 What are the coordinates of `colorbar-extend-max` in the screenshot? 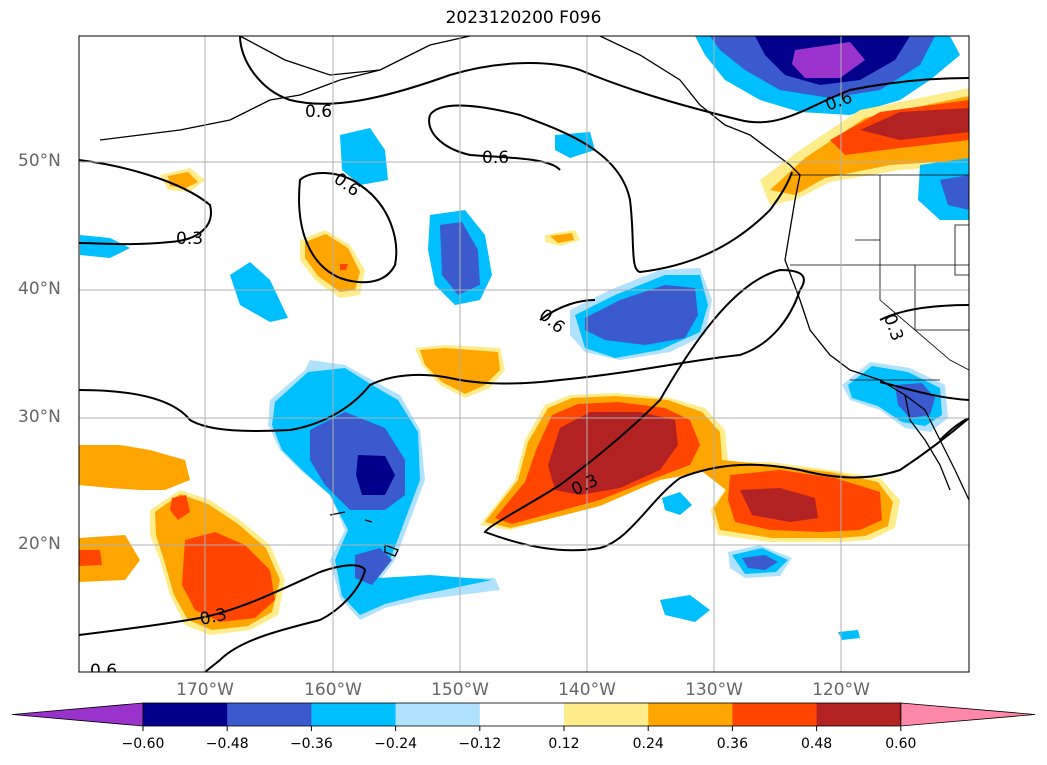 It's located at (968, 714).